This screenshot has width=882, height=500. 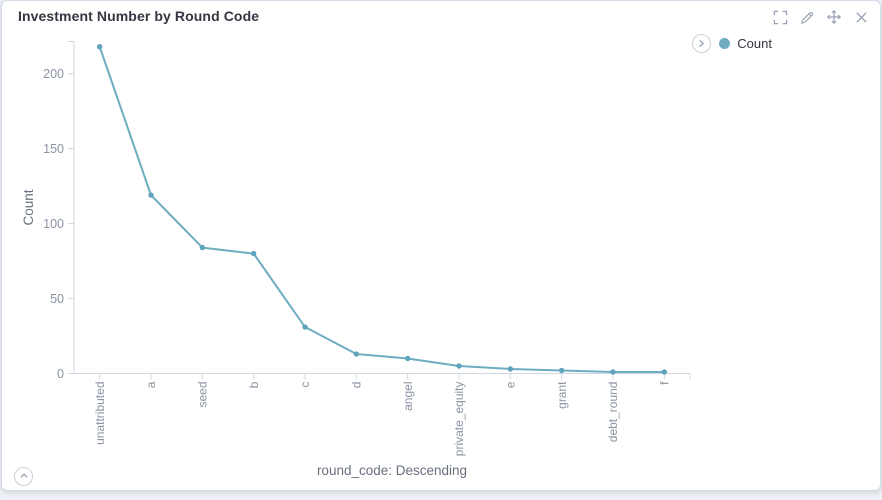 I want to click on chevron-up-icon, so click(x=24, y=476).